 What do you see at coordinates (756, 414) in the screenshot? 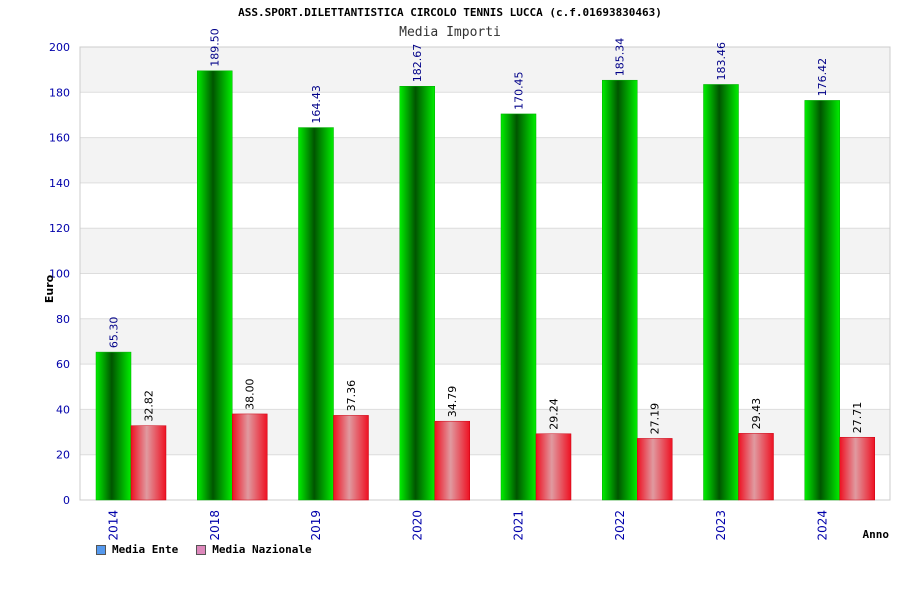
I see `data-label: 29.43` at bounding box center [756, 414].